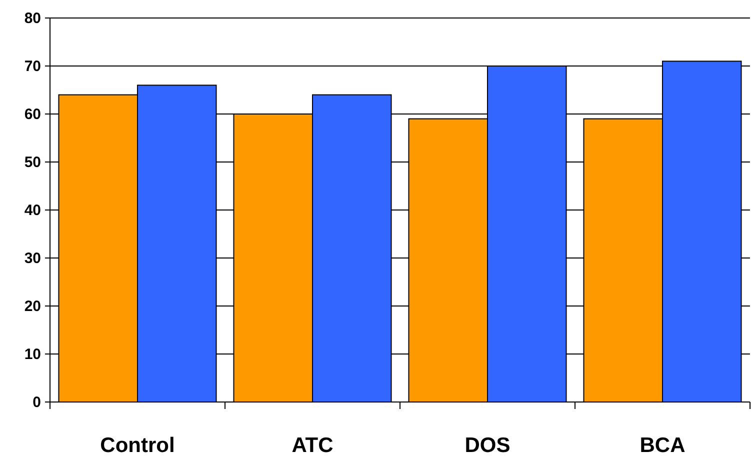 The width and height of the screenshot is (751, 458). What do you see at coordinates (32, 210) in the screenshot?
I see `y-tick-label: 40` at bounding box center [32, 210].